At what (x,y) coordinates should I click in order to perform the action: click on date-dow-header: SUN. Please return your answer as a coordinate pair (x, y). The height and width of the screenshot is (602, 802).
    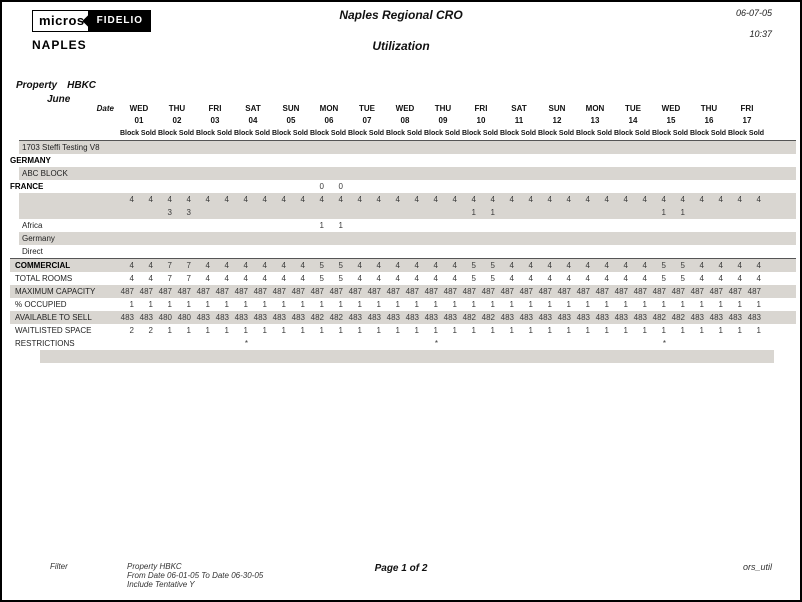
    Looking at the image, I should click on (291, 108).